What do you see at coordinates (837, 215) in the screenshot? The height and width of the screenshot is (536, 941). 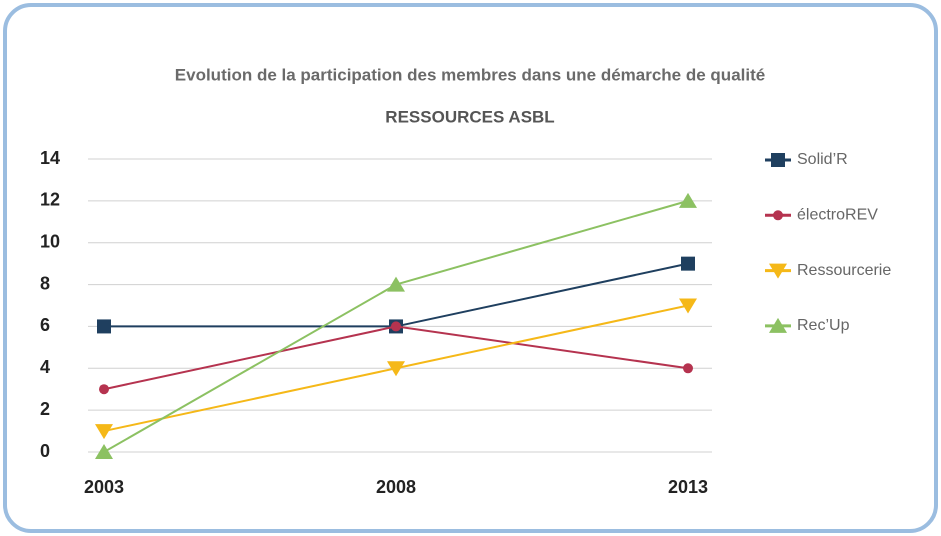 I see `legend-label: électroREV` at bounding box center [837, 215].